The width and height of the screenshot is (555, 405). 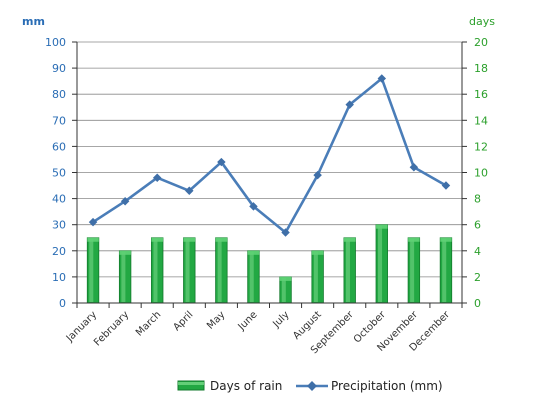 What do you see at coordinates (59, 94) in the screenshot?
I see `left-tick-label: 80` at bounding box center [59, 94].